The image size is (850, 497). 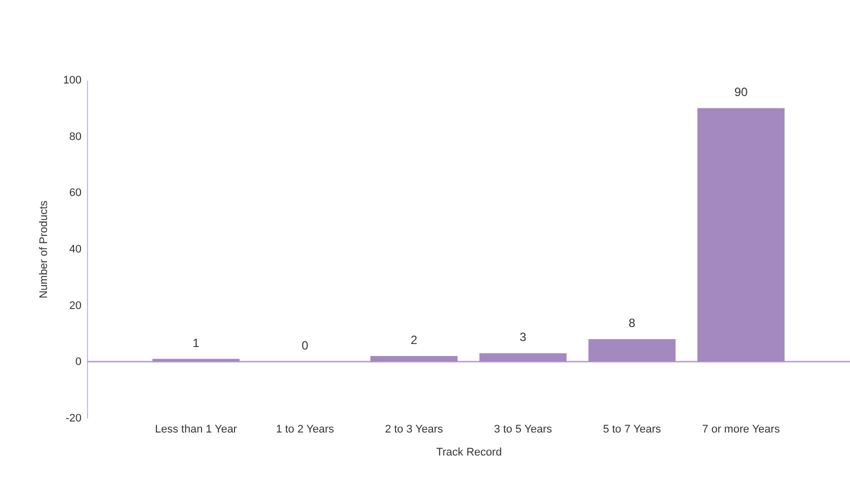 What do you see at coordinates (75, 250) in the screenshot?
I see `y-tick-label: 40` at bounding box center [75, 250].